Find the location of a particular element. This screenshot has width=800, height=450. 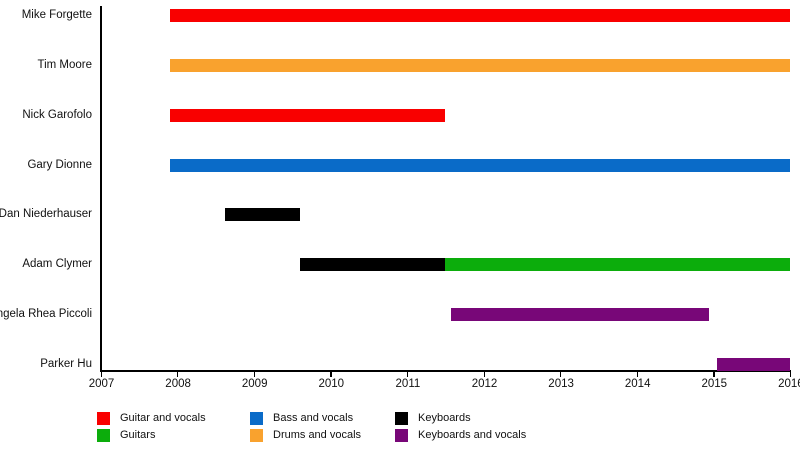

legend-label: Bass and vocals is located at coordinates (313, 418).